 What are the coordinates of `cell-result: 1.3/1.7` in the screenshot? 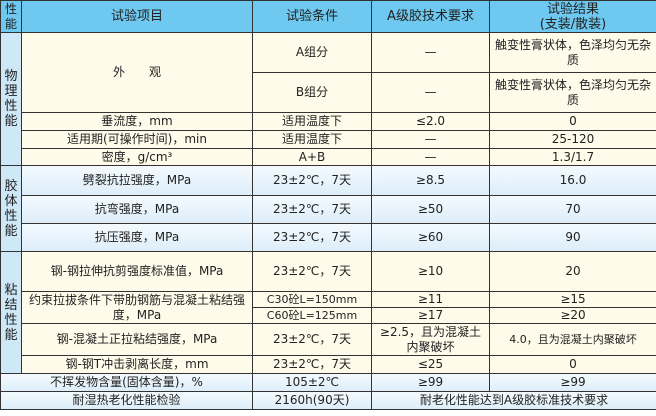 It's located at (572, 157).